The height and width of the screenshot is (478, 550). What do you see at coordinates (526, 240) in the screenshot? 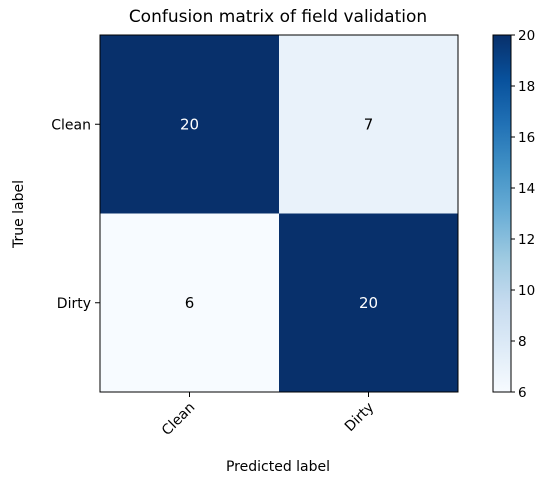
I see `colorbar-tick-label: 12` at bounding box center [526, 240].